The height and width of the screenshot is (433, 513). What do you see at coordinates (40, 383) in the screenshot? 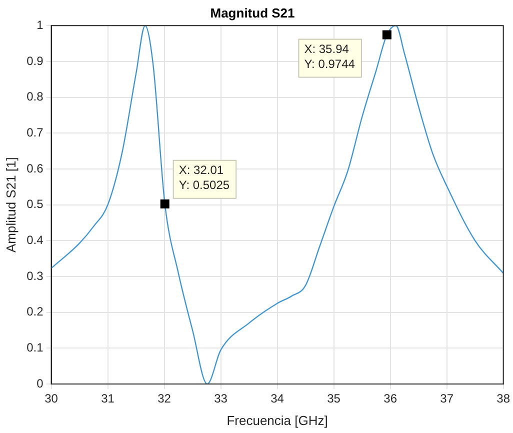
I see `y-tick-label: 0` at bounding box center [40, 383].